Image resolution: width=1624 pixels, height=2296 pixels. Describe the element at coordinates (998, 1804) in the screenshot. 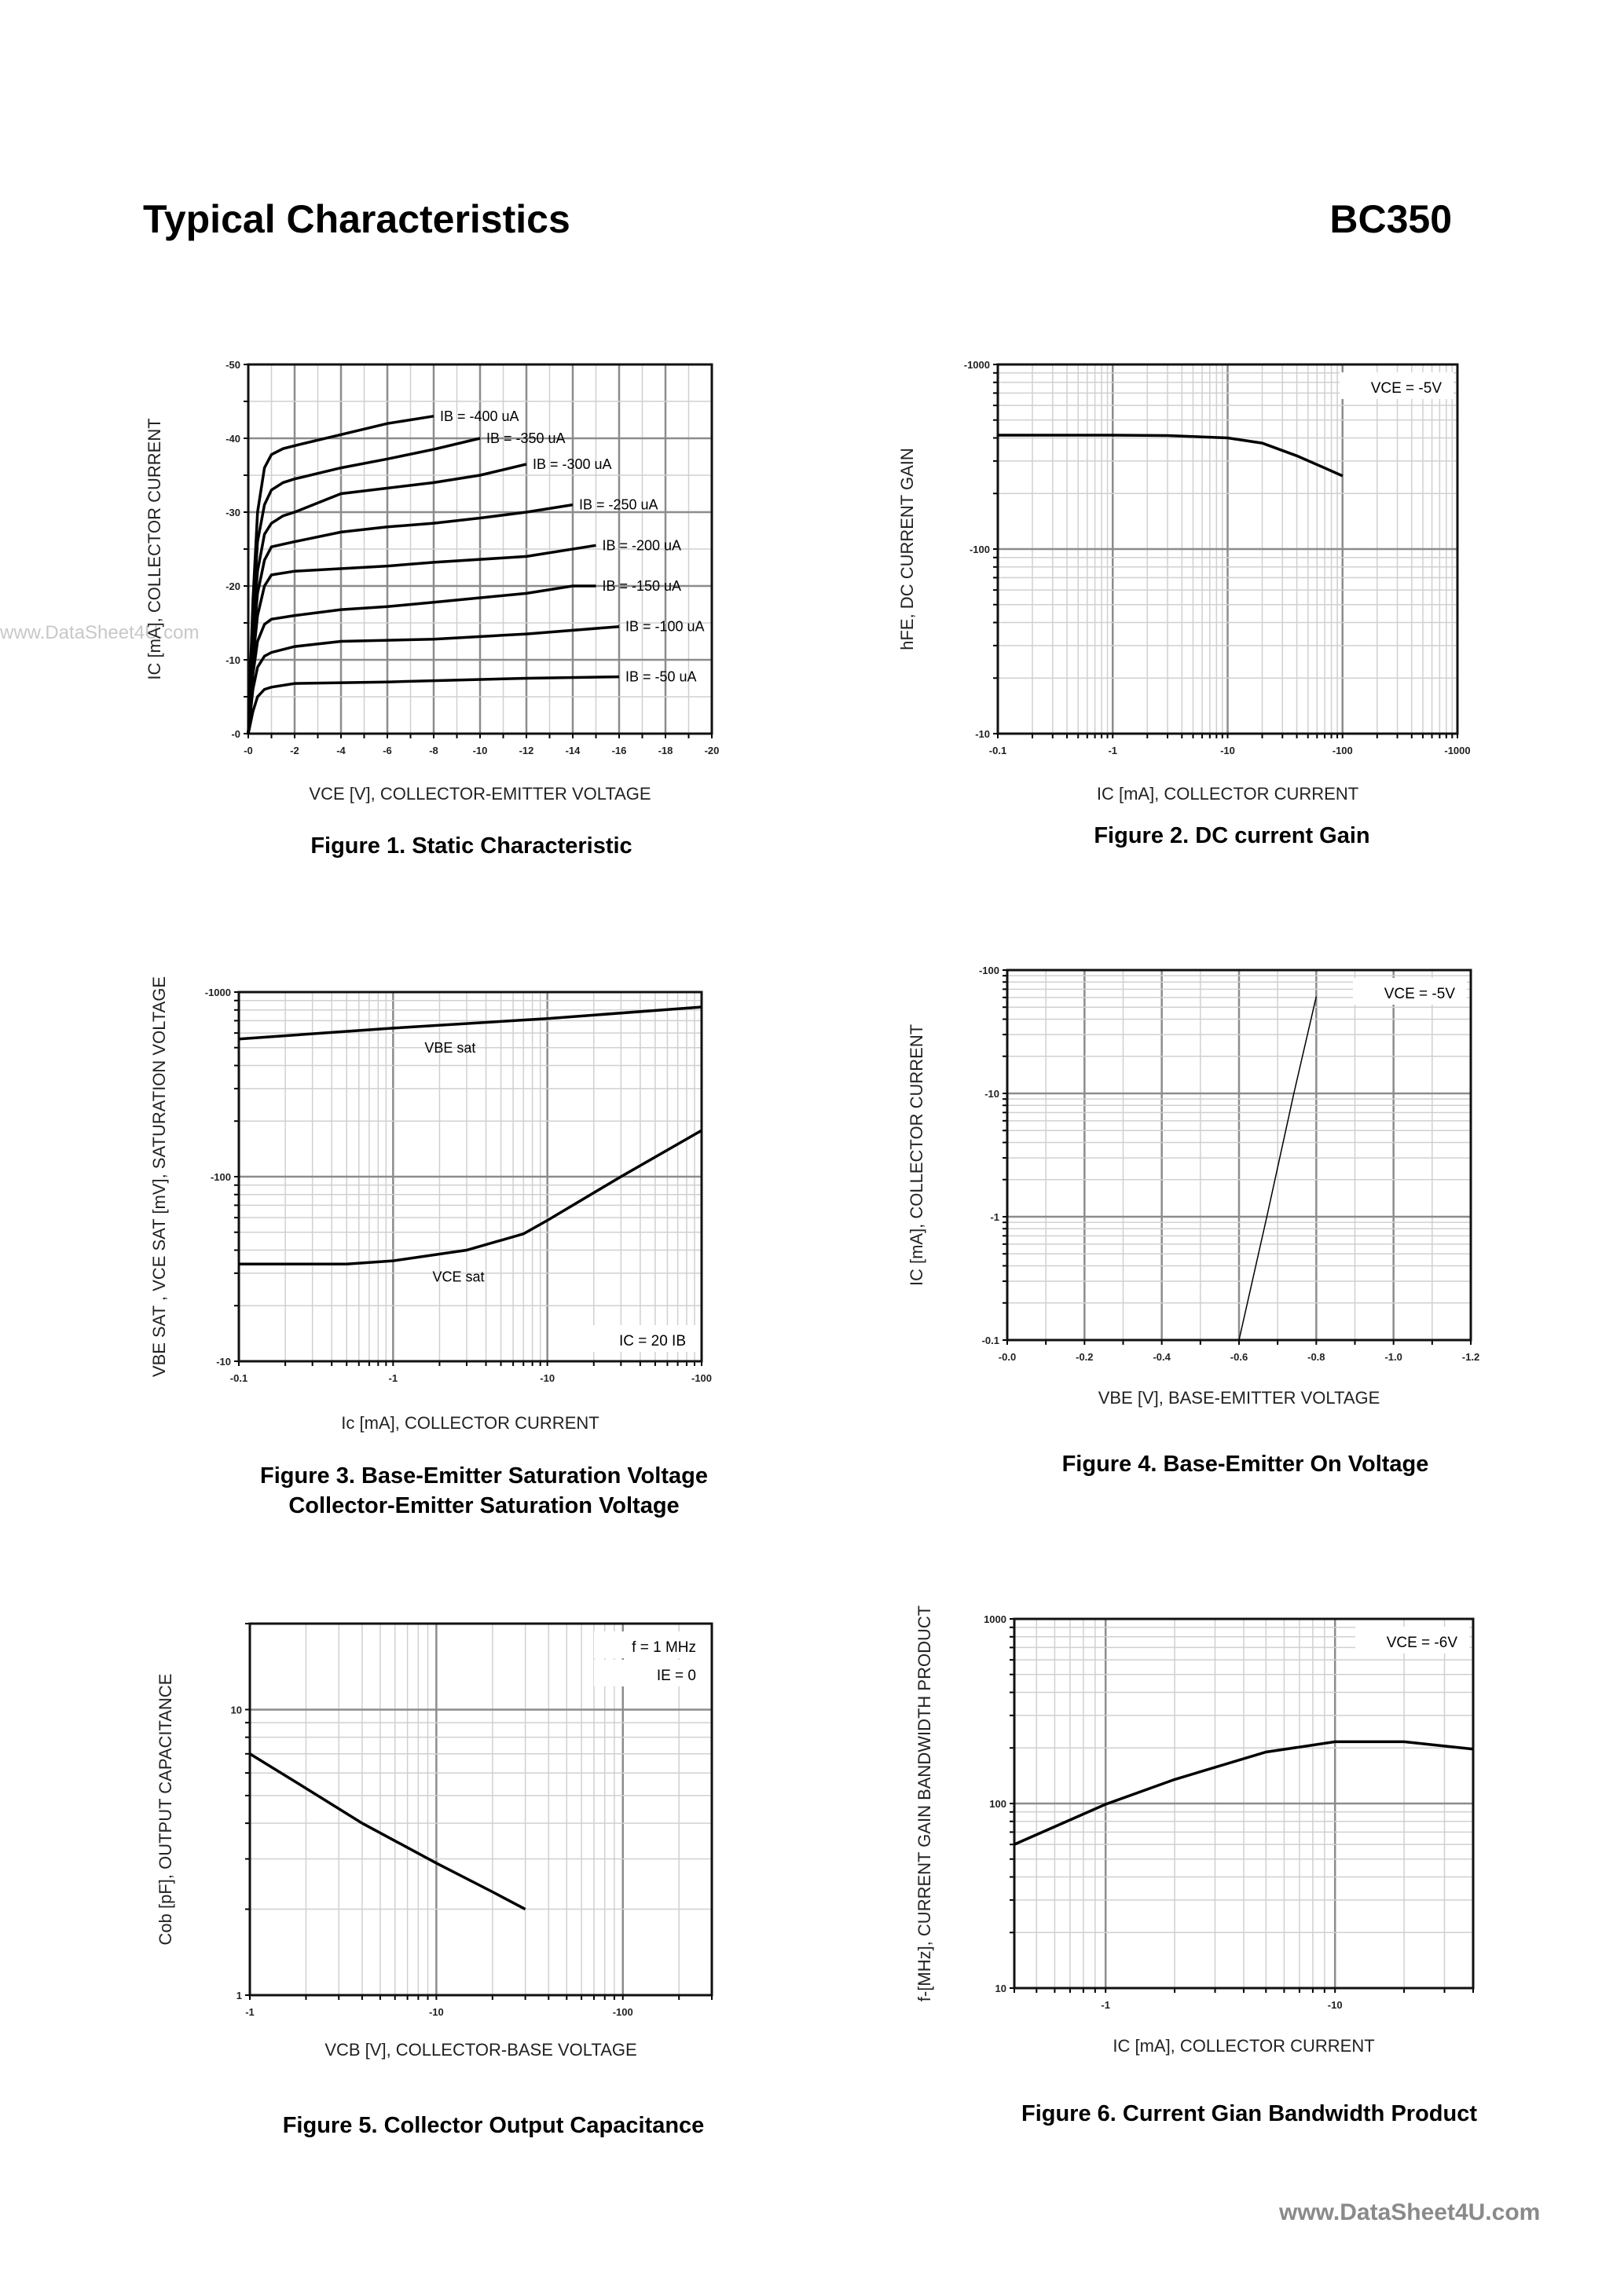

I see `y-tick-label: 100` at that location.